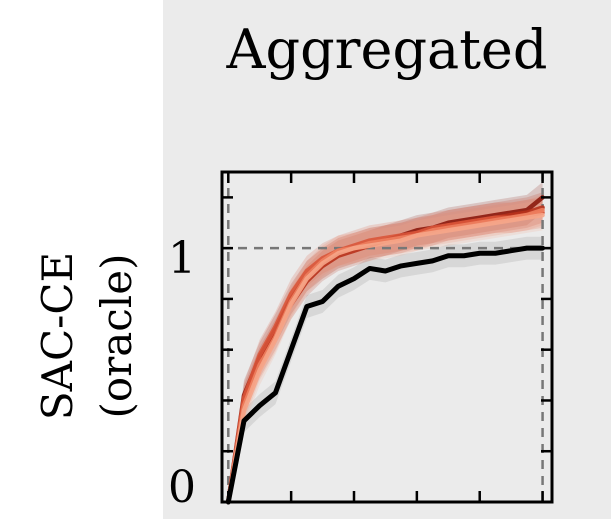  What do you see at coordinates (57, 336) in the screenshot?
I see `y-axis-label-line-1: SAC-CE` at bounding box center [57, 336].